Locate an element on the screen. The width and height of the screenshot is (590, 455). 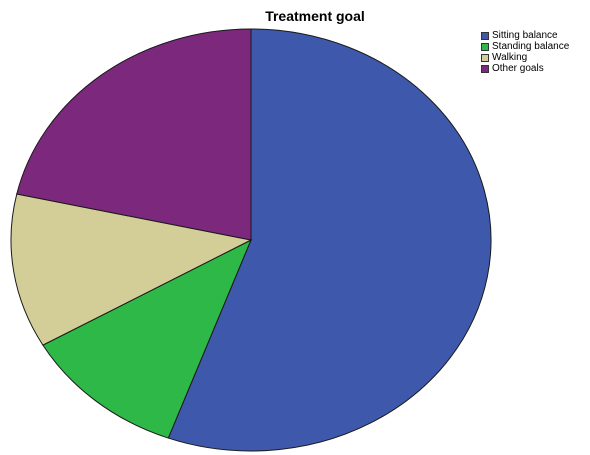
legend-label: Other goals is located at coordinates (518, 68).